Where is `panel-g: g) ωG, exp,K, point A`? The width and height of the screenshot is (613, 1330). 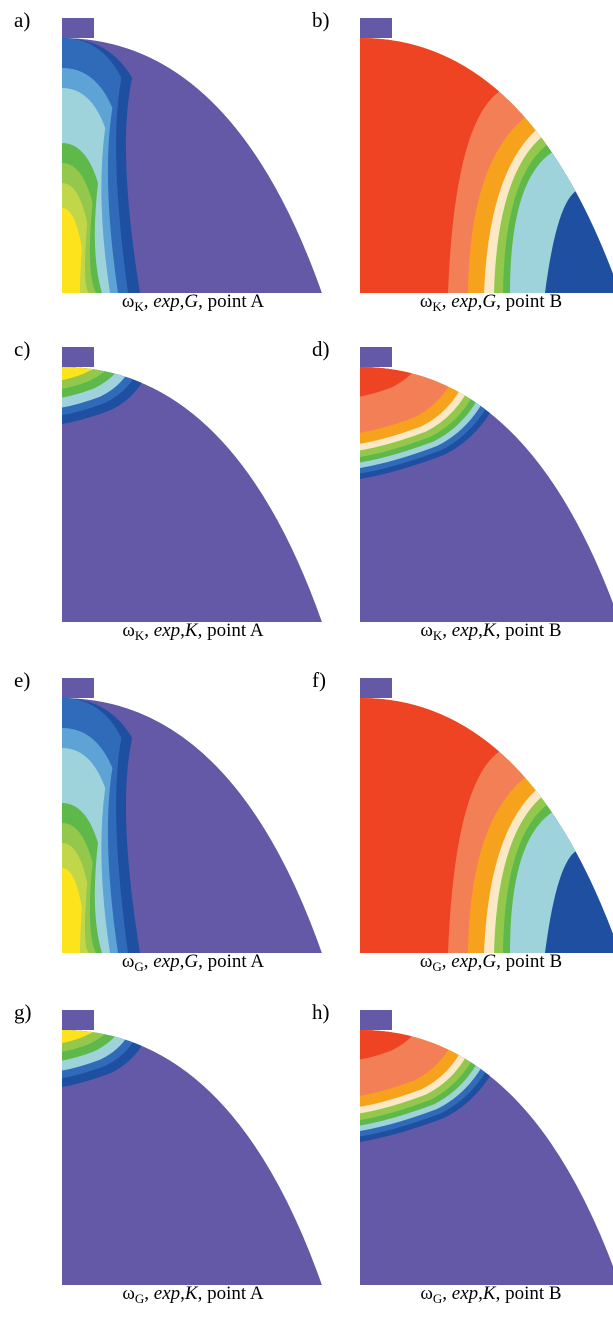 panel-g: g) ωG, exp,K, point A is located at coordinates (168, 1165).